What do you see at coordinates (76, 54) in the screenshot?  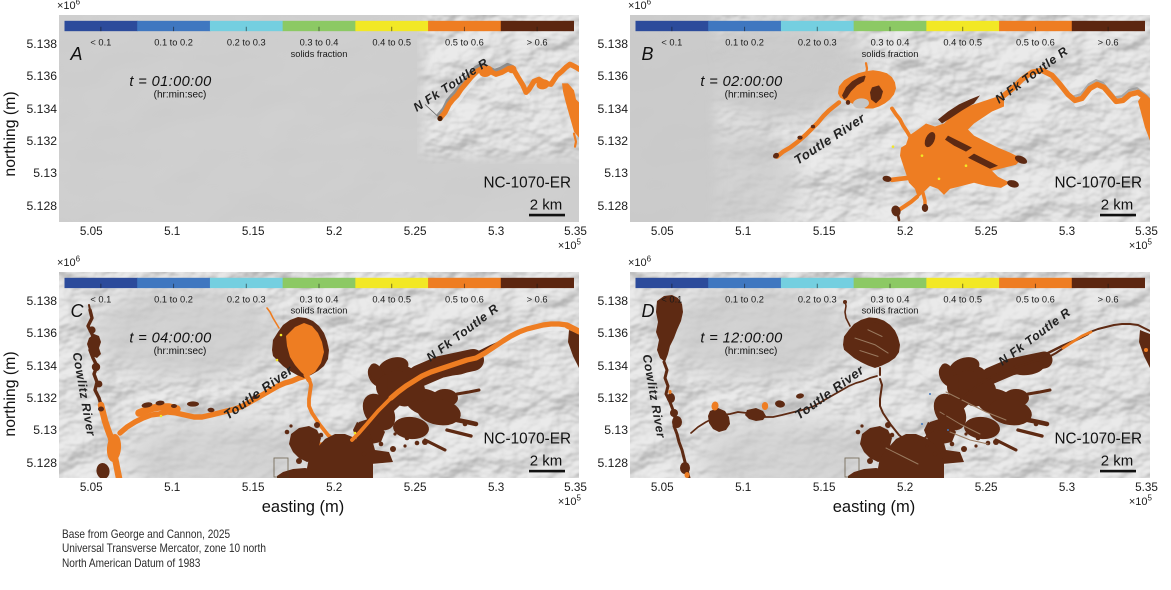 I see `svg-text: A` at bounding box center [76, 54].